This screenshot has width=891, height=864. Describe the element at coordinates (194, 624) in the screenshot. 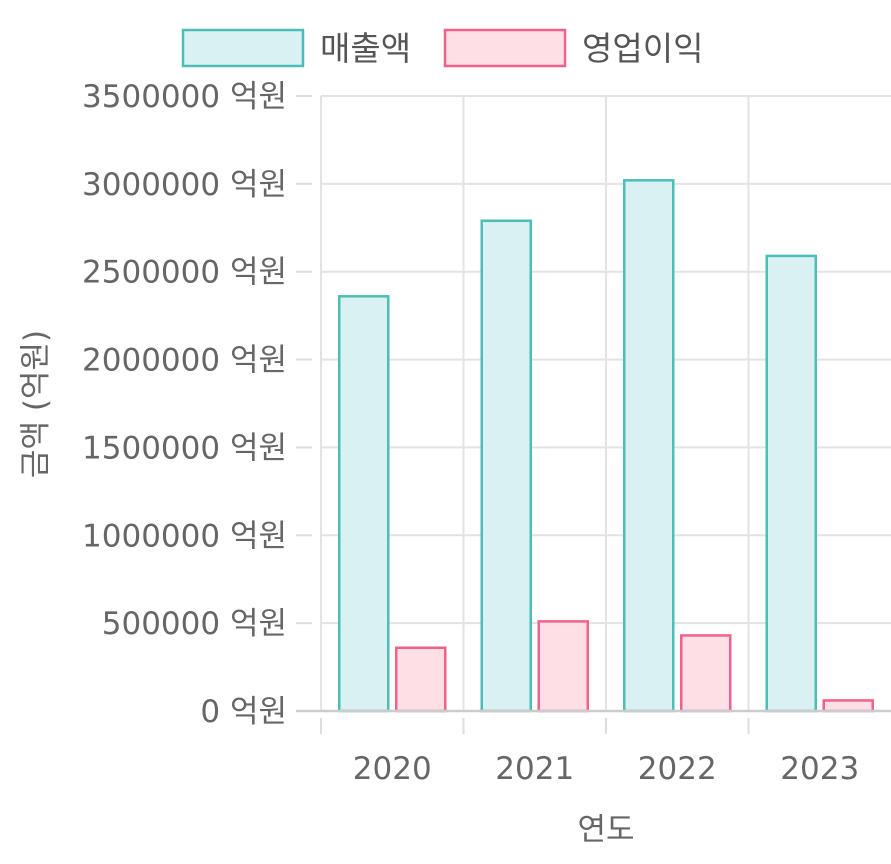

I see `y-tick-label: 500000 억원` at that location.